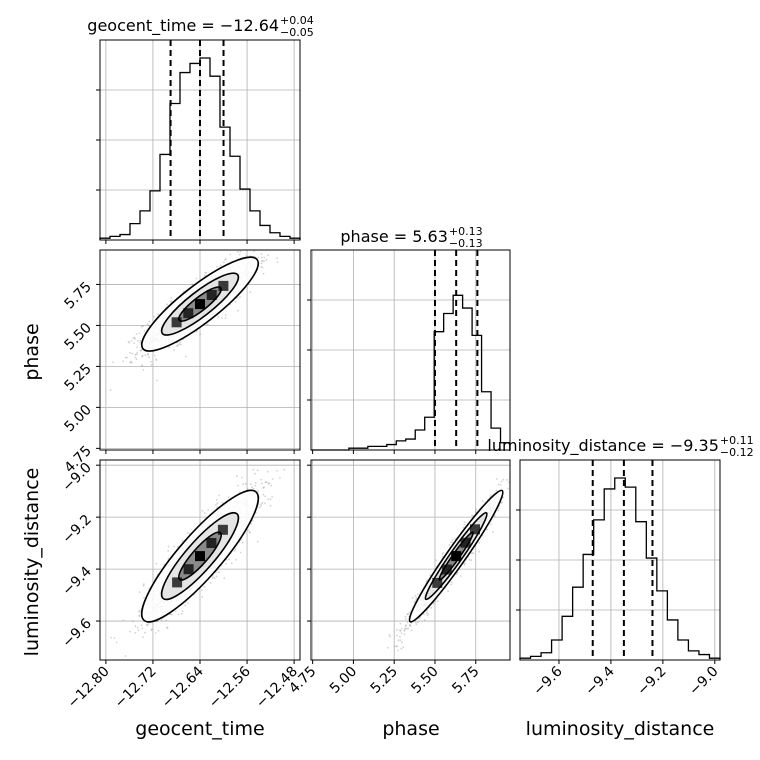  What do you see at coordinates (424, 680) in the screenshot?
I see `x-tick-label-phase: 5.50` at bounding box center [424, 680].